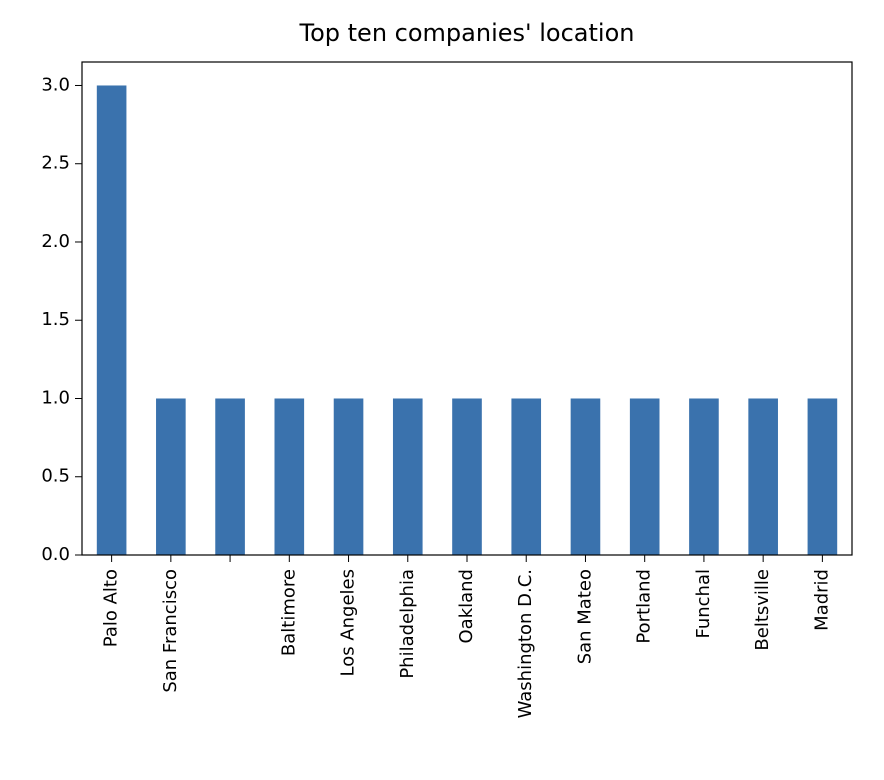  I want to click on x-tick-label: Baltimore, so click(288, 612).